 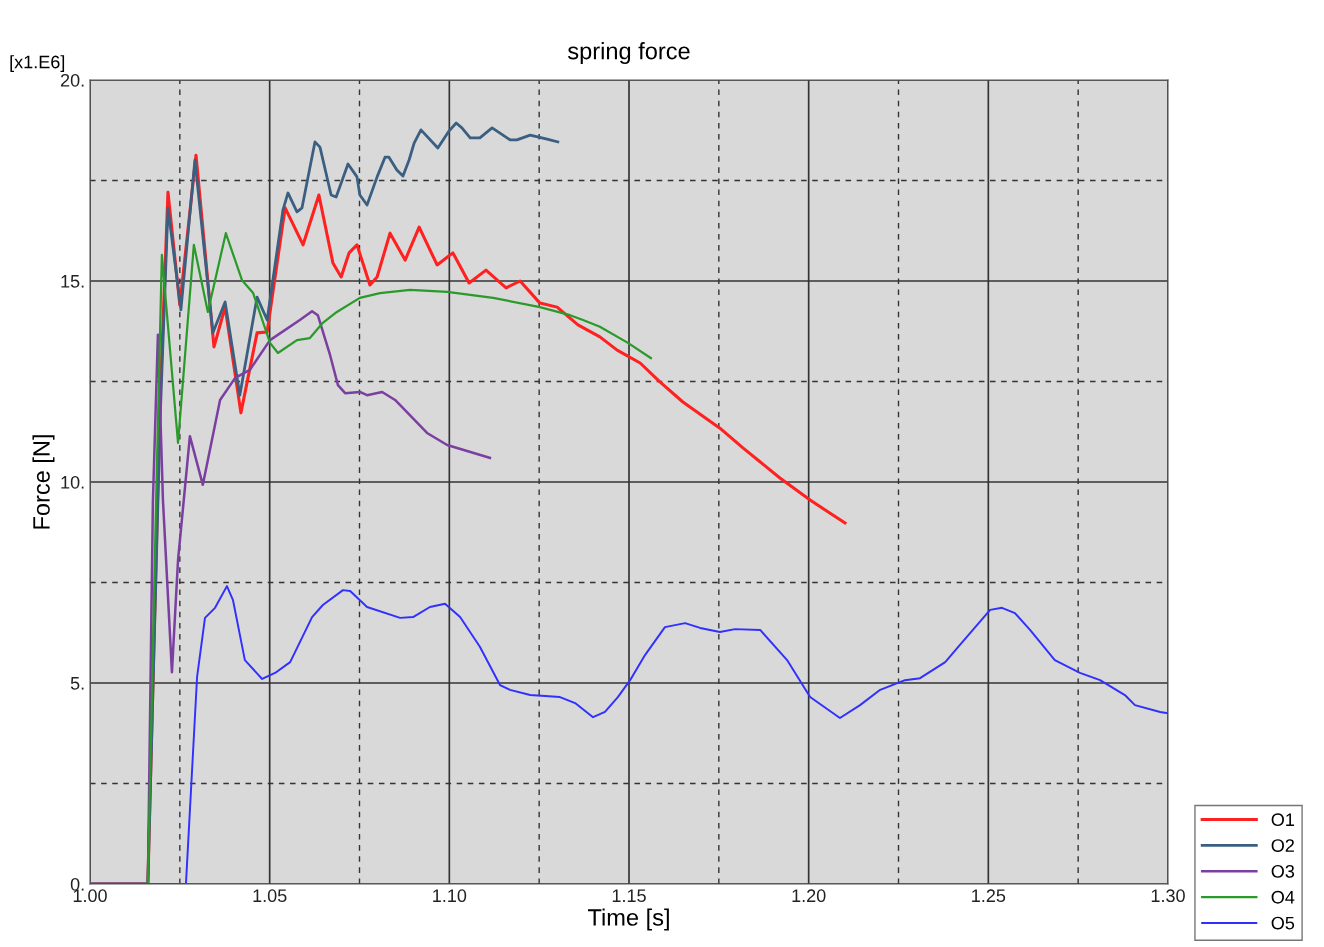 I want to click on legend-label: O4, so click(x=1283, y=897).